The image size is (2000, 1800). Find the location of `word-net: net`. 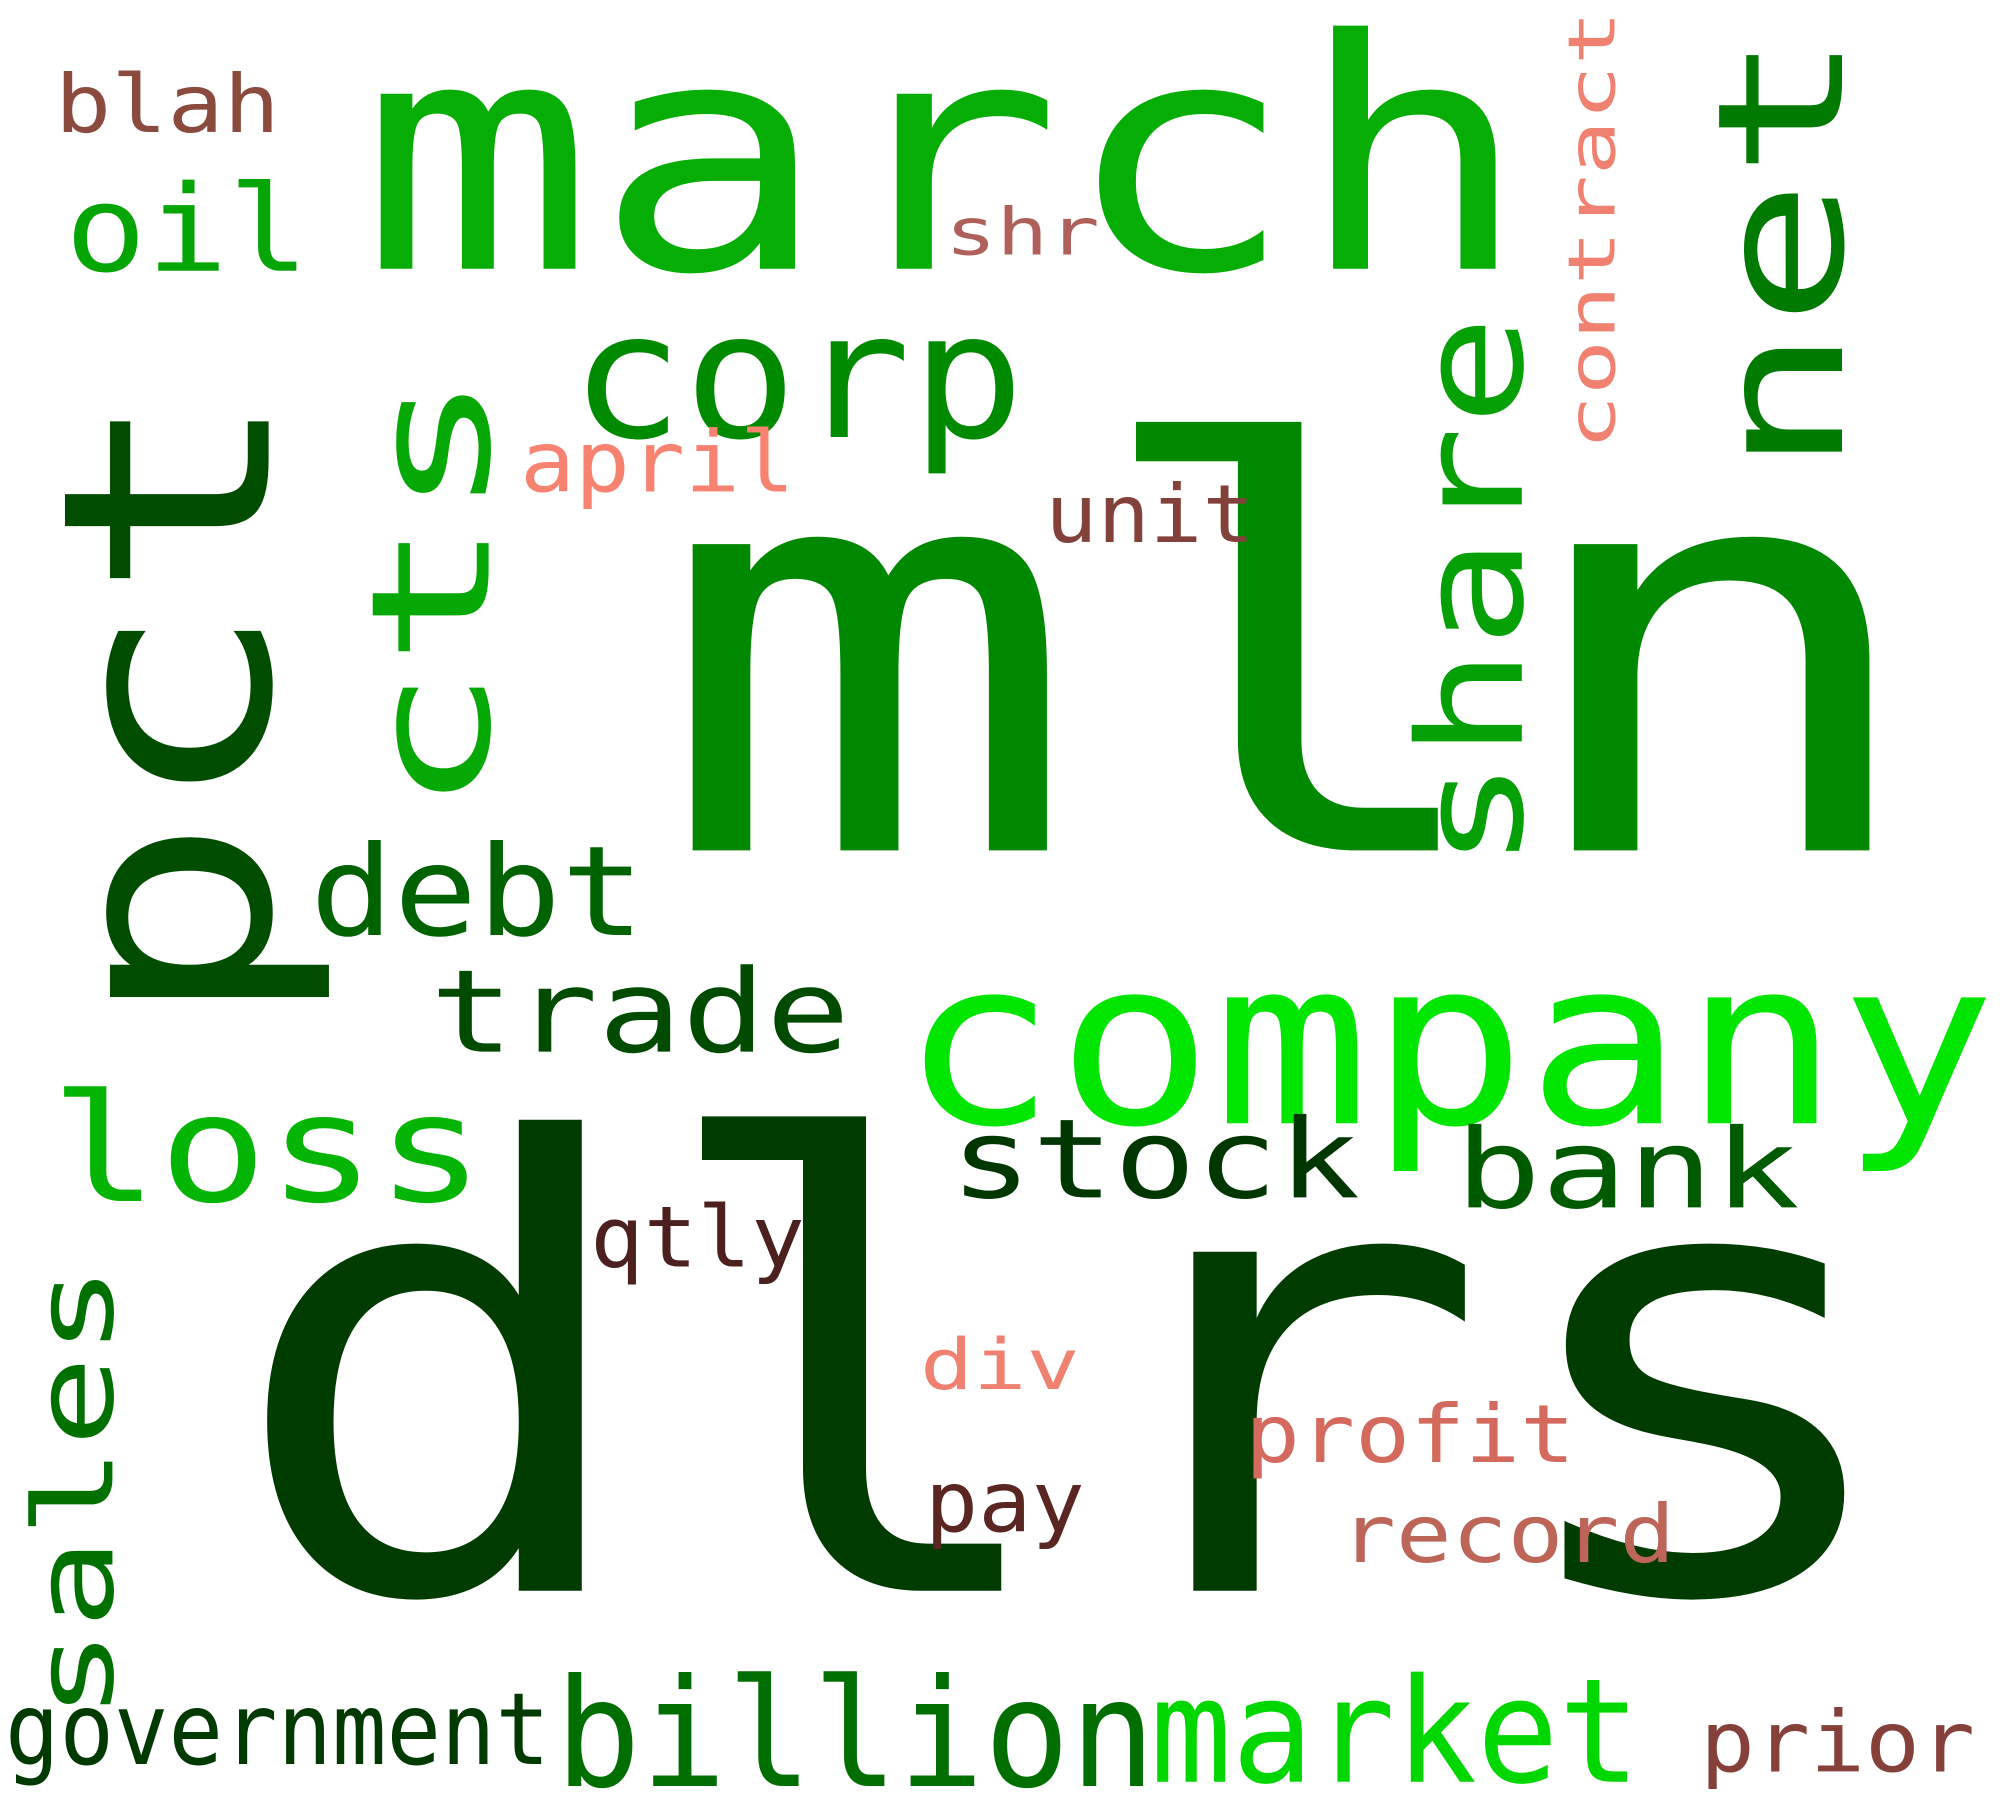

word-net: net is located at coordinates (1781, 252).